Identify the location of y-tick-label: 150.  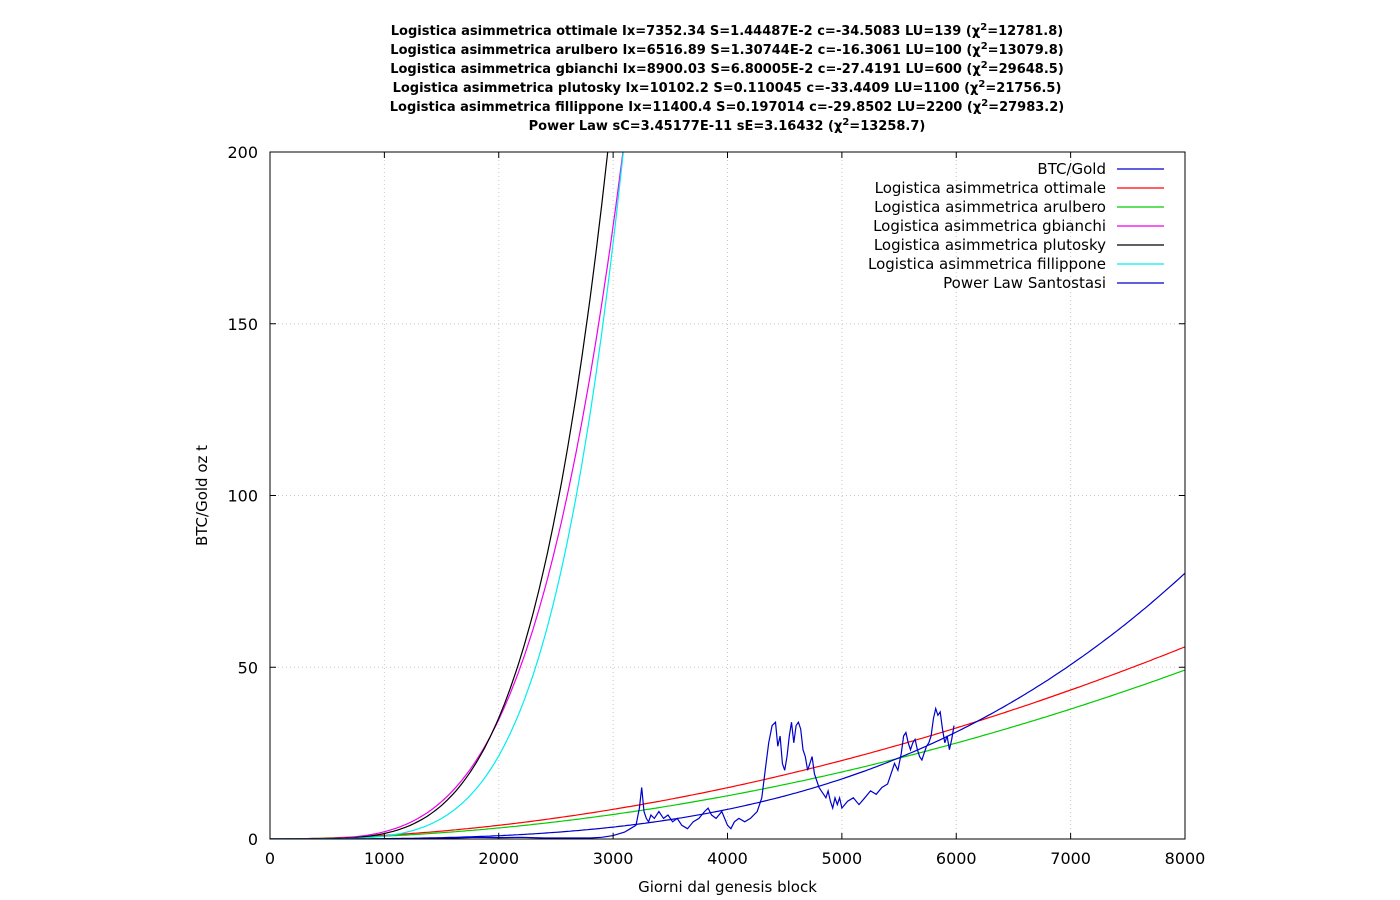
(242, 324).